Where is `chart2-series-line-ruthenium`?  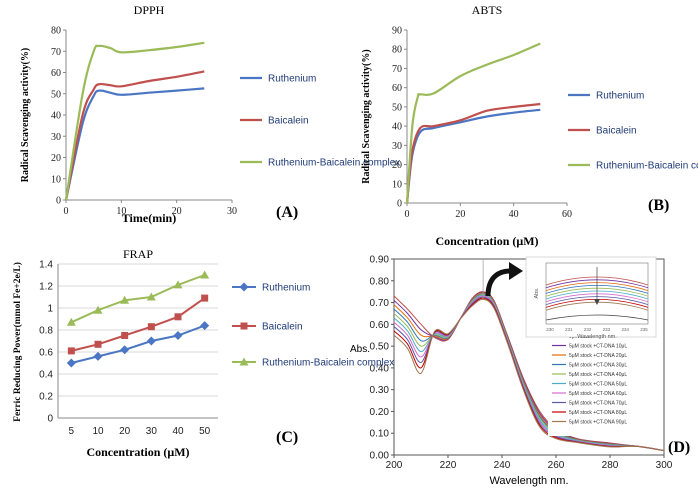
chart2-series-line-ruthenium is located at coordinates (138, 344).